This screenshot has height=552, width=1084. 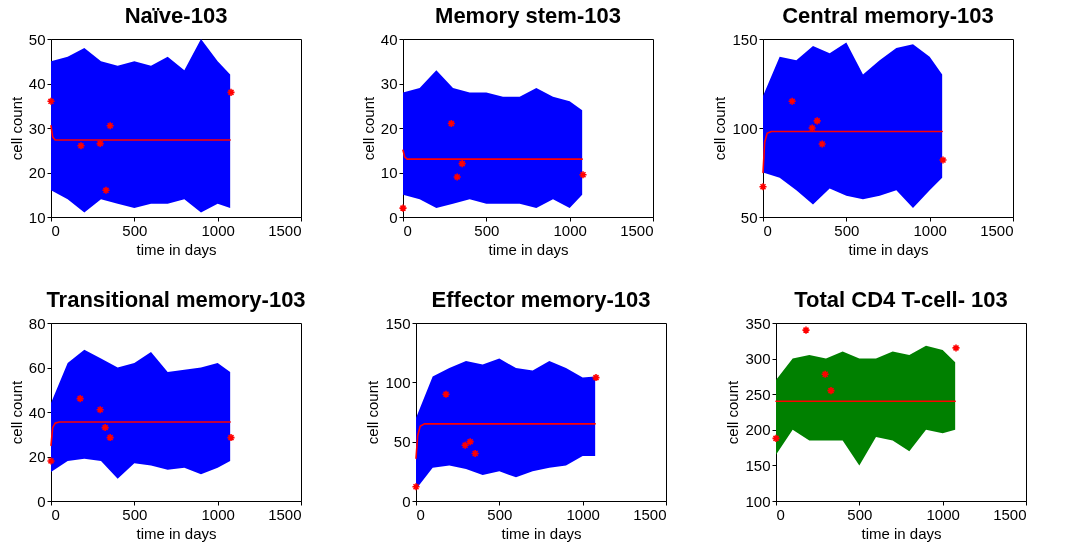 I want to click on y-tick-label: 80, so click(x=37, y=323).